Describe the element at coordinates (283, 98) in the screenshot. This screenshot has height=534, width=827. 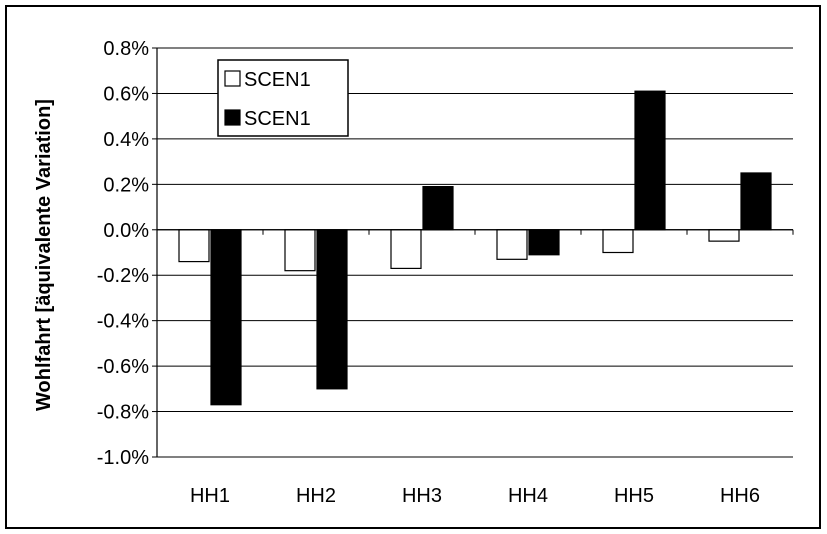
I see `legend: SCEN1 SCEN1` at that location.